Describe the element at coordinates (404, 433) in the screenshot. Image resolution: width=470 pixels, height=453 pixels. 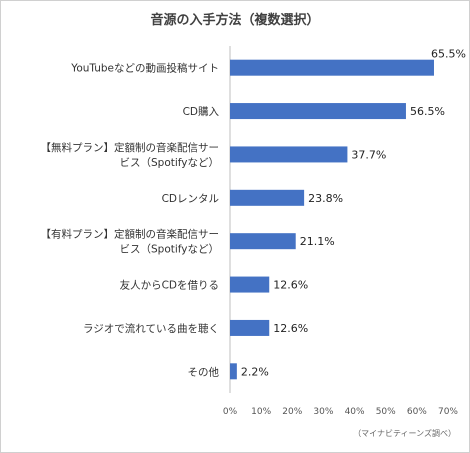
I see `source-note: （マイナビティーンズ調べ）` at that location.